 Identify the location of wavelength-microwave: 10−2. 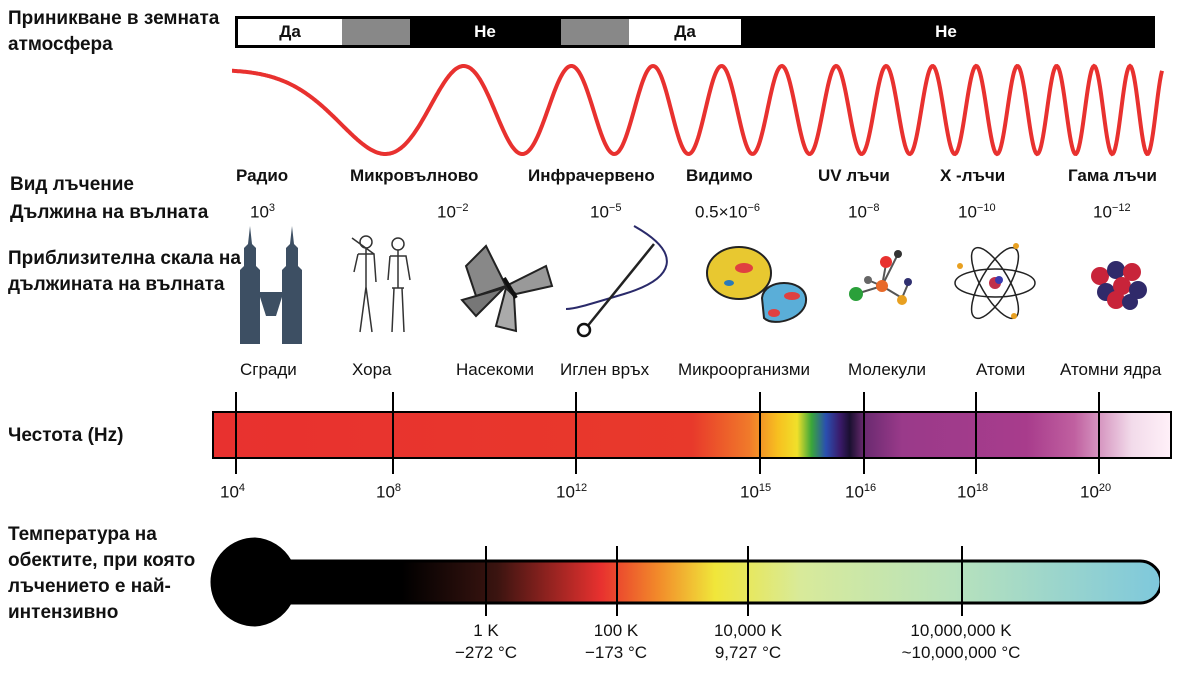
(453, 212).